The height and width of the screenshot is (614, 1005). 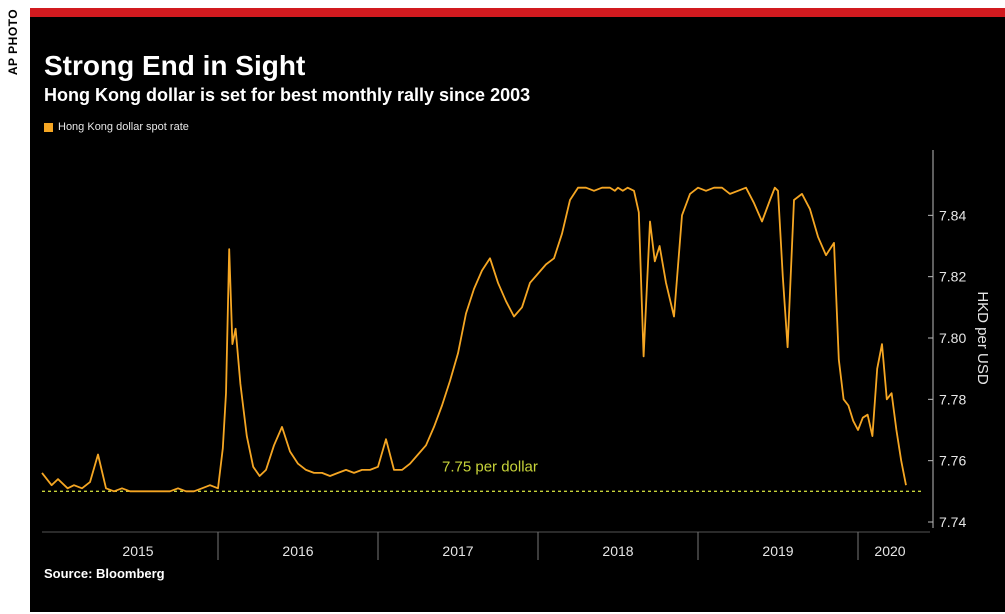 What do you see at coordinates (517, 12) in the screenshot?
I see `accent-bar` at bounding box center [517, 12].